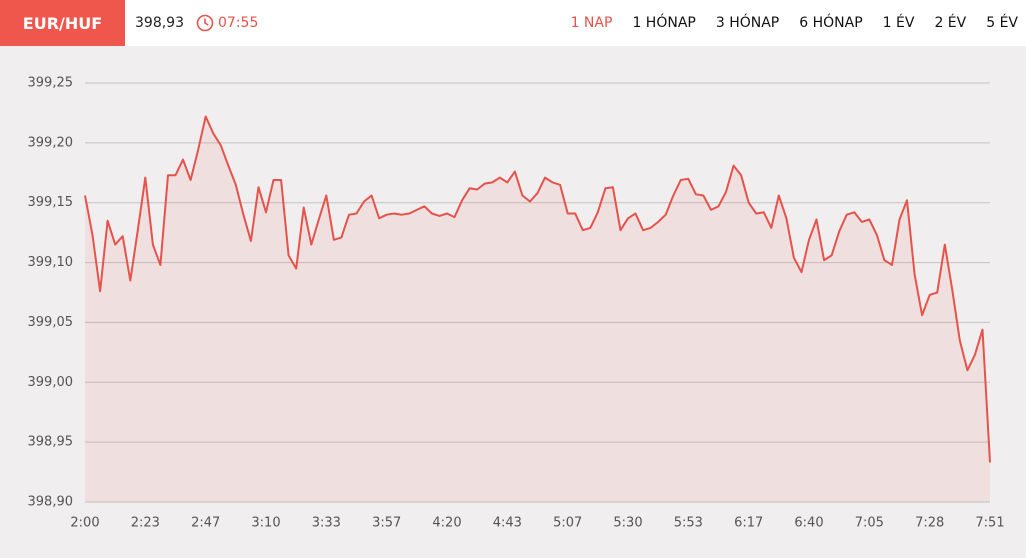 This screenshot has height=558, width=1026. Describe the element at coordinates (51, 442) in the screenshot. I see `y-tick-label: 398,95` at that location.